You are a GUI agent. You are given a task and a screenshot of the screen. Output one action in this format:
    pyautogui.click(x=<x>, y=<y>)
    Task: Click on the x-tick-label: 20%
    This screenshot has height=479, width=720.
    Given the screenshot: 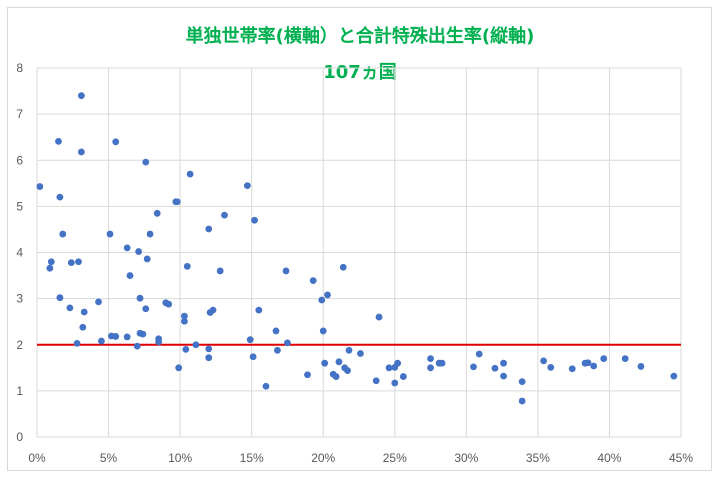 What is the action you would take?
    pyautogui.click(x=323, y=458)
    